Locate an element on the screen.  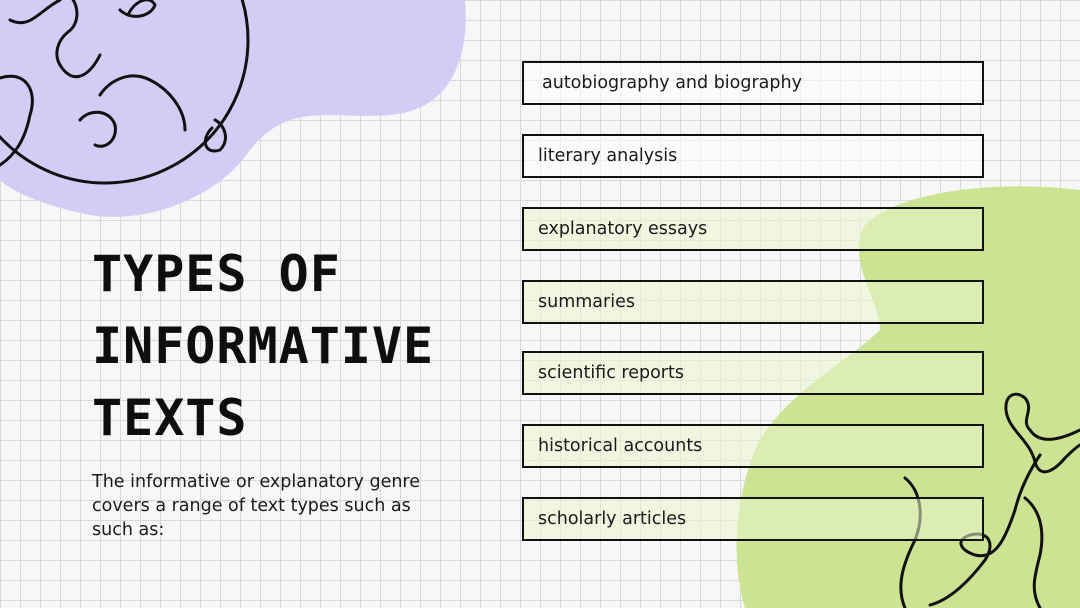
list-item-scientific-reports: scientific reports is located at coordinates (753, 373).